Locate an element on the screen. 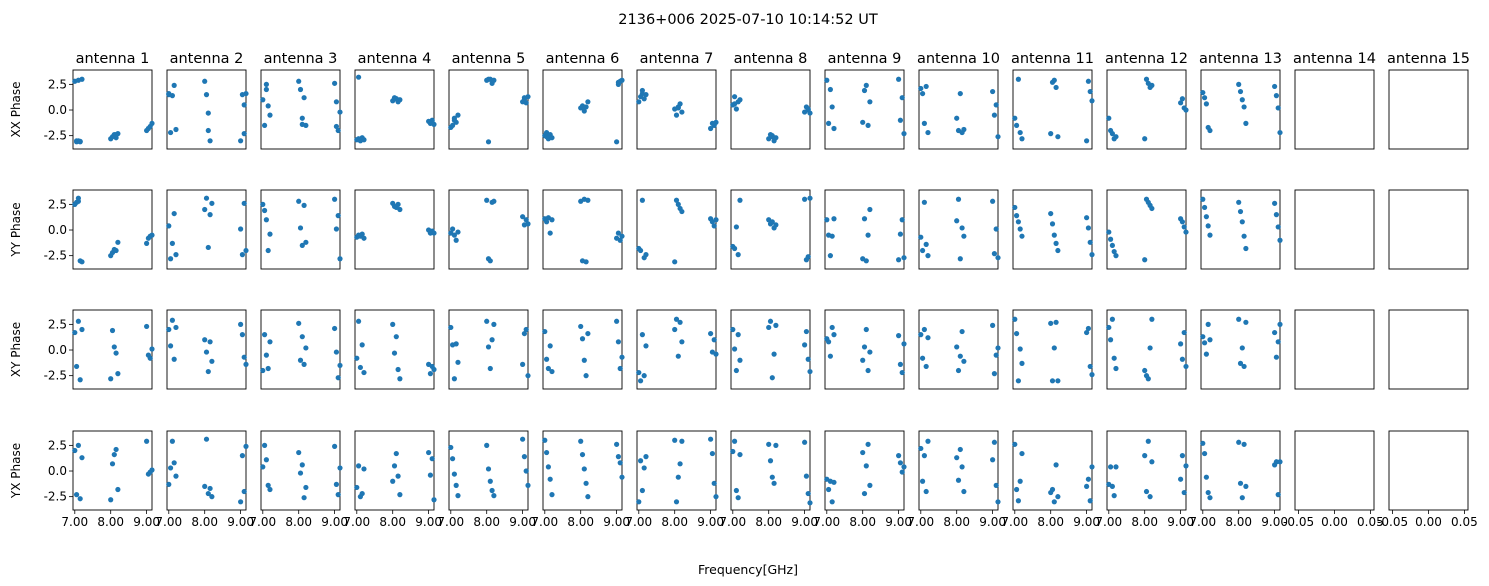  figure-xlabel: Frequency[GHz] is located at coordinates (748, 569).